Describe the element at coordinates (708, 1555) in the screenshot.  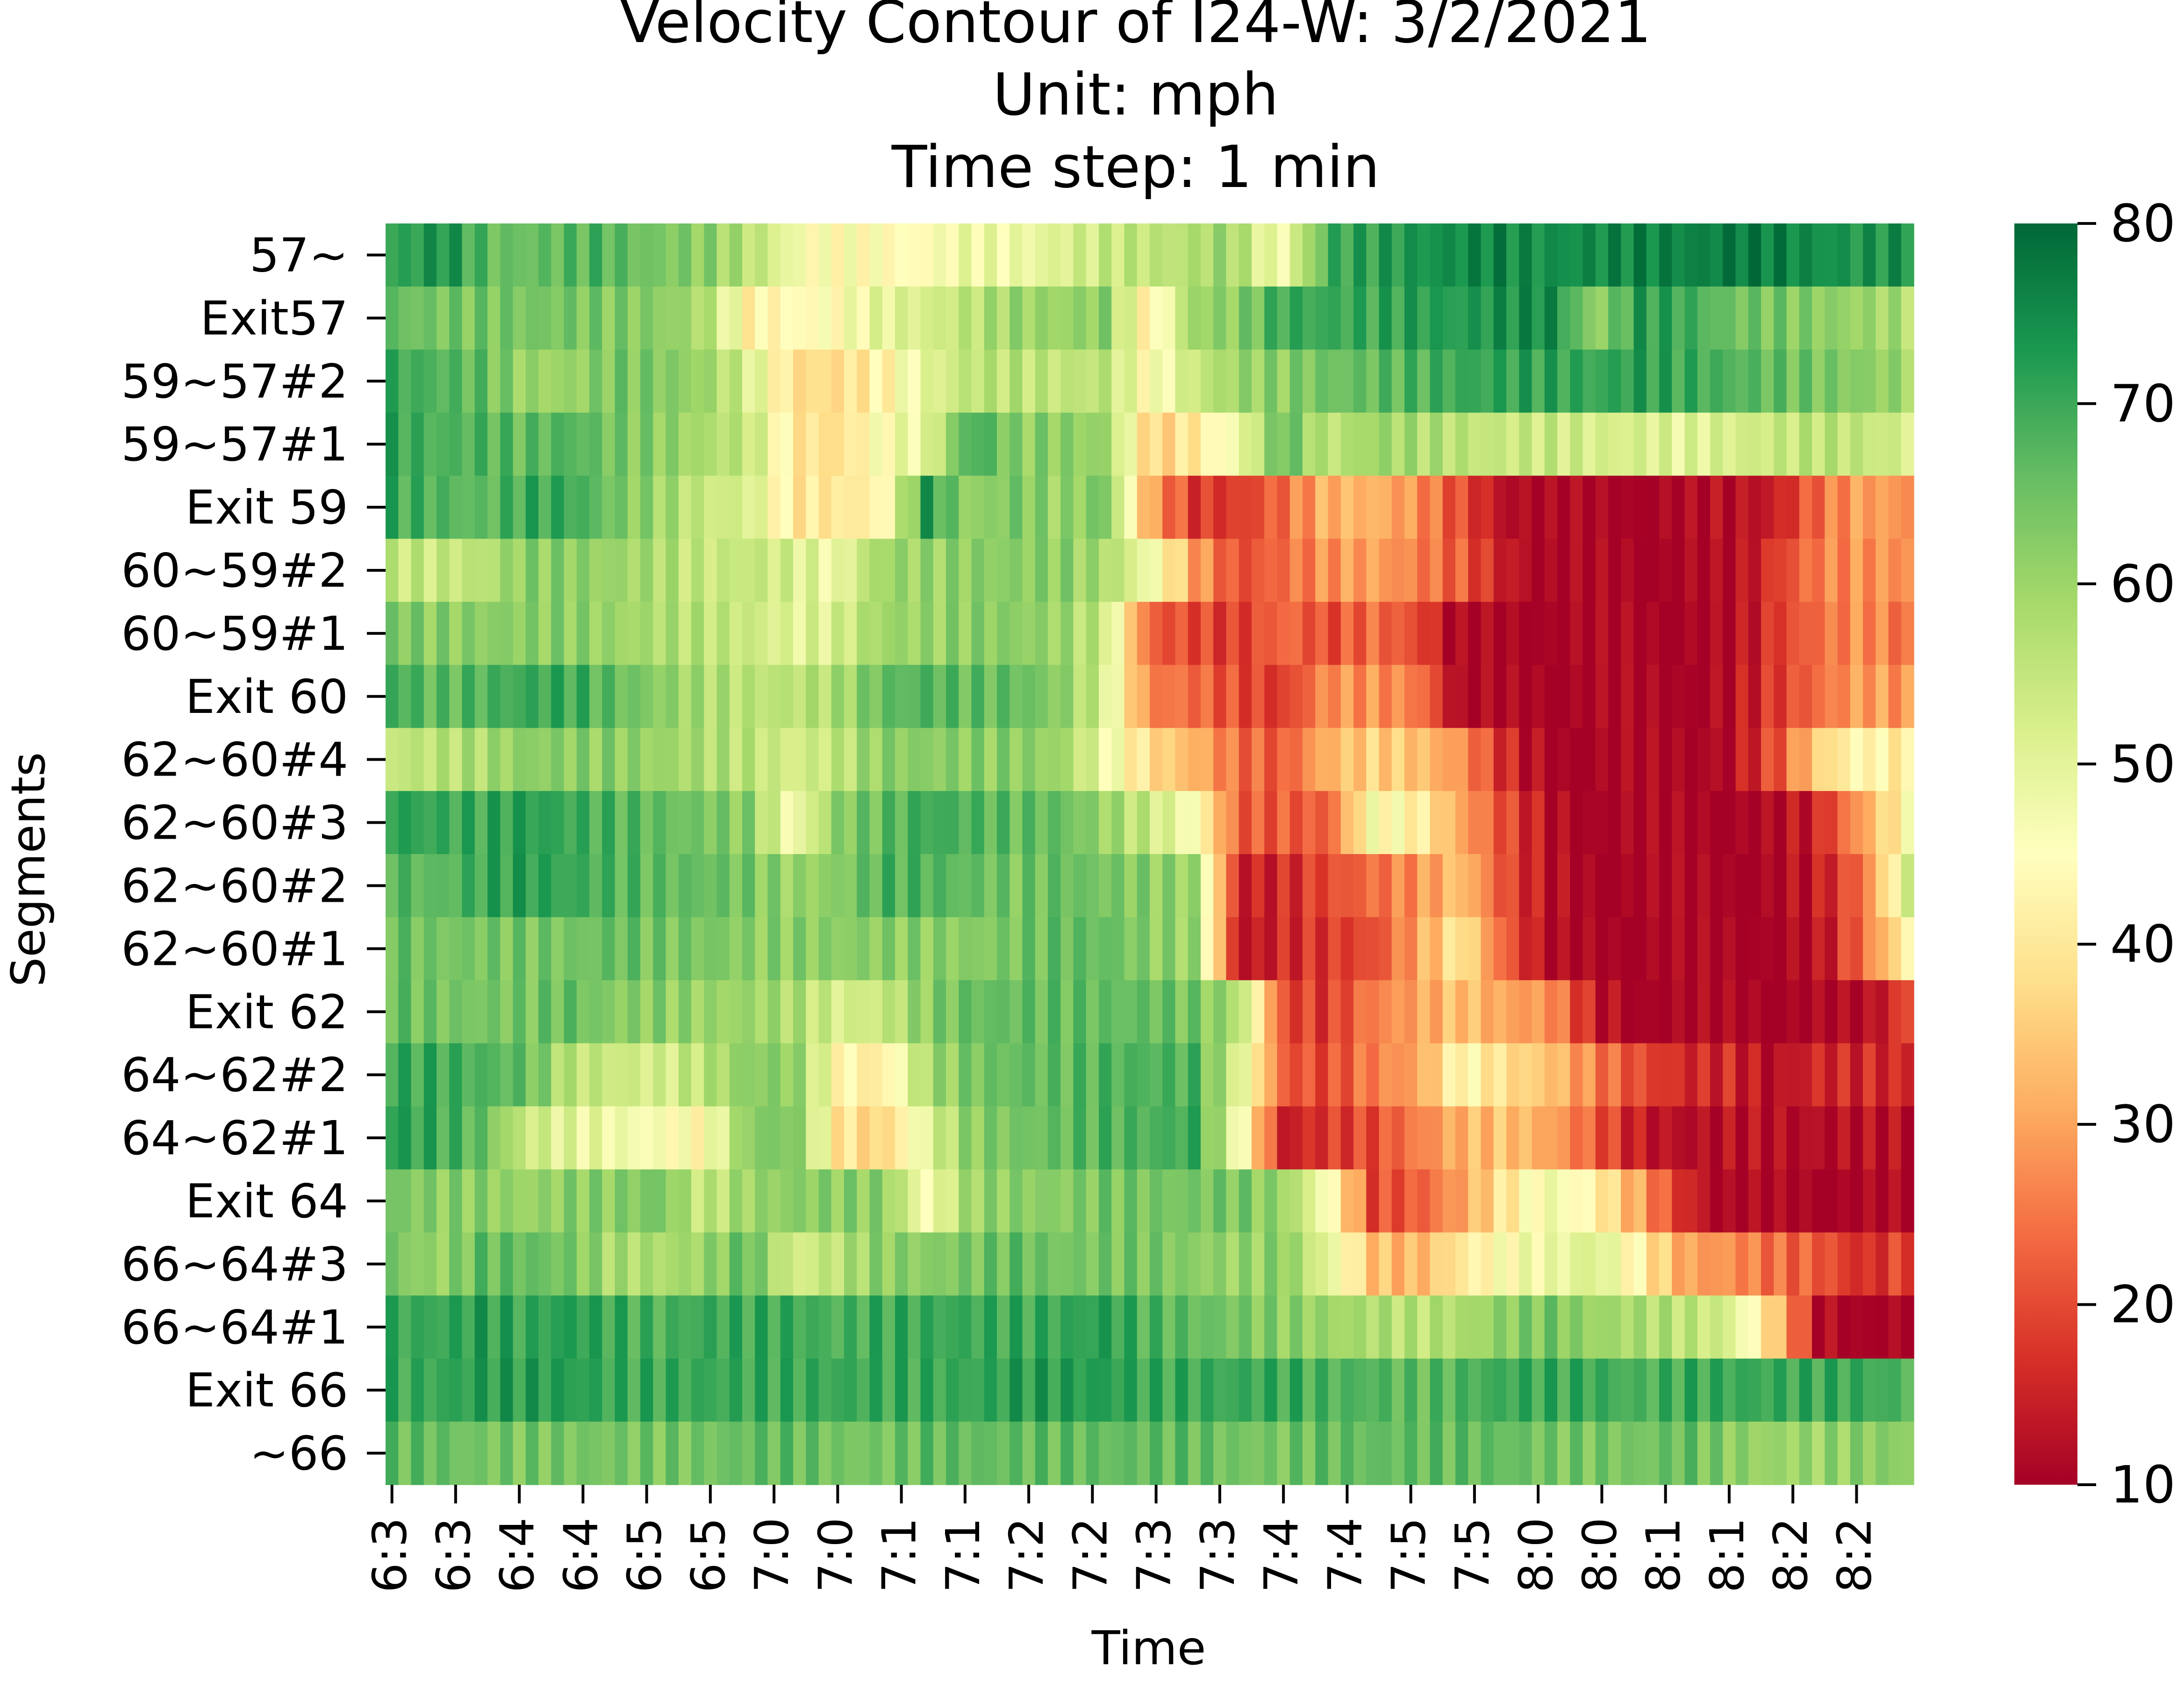
I see `x-tick-label: 6:5` at that location.